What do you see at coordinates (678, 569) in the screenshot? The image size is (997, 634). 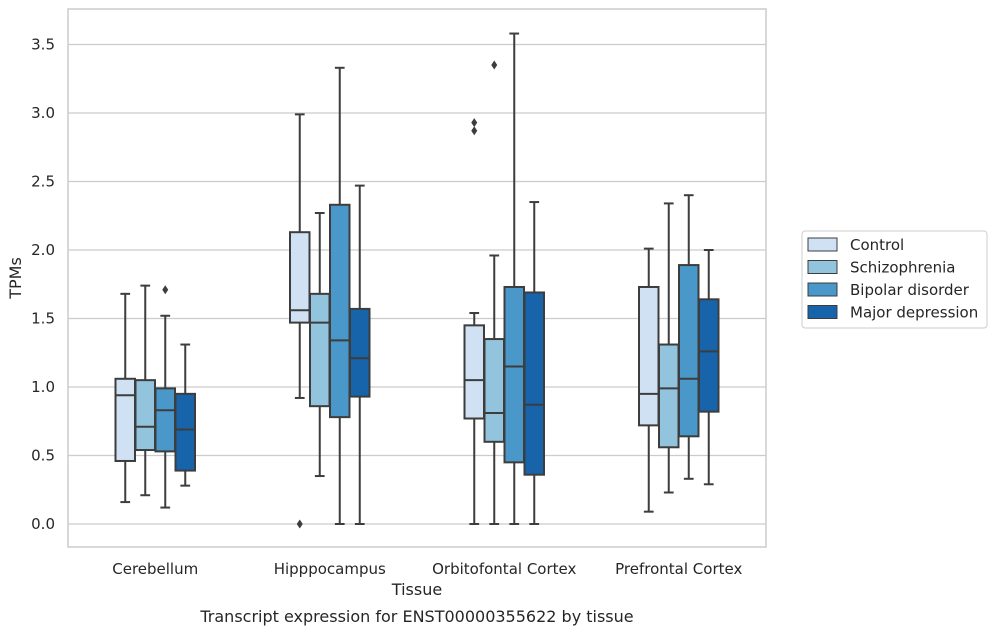 I see `x-tick-label: Prefrontal Cortex` at bounding box center [678, 569].